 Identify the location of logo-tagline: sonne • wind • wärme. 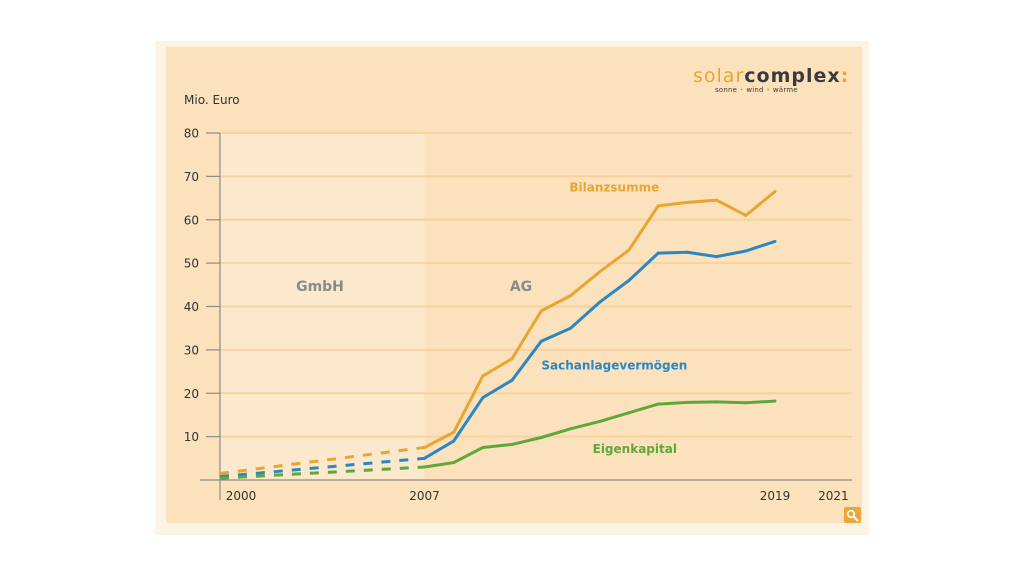
(756, 90).